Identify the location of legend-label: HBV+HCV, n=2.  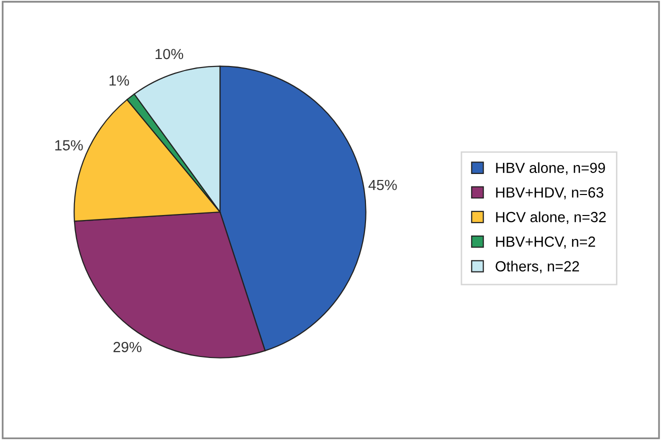
(546, 242).